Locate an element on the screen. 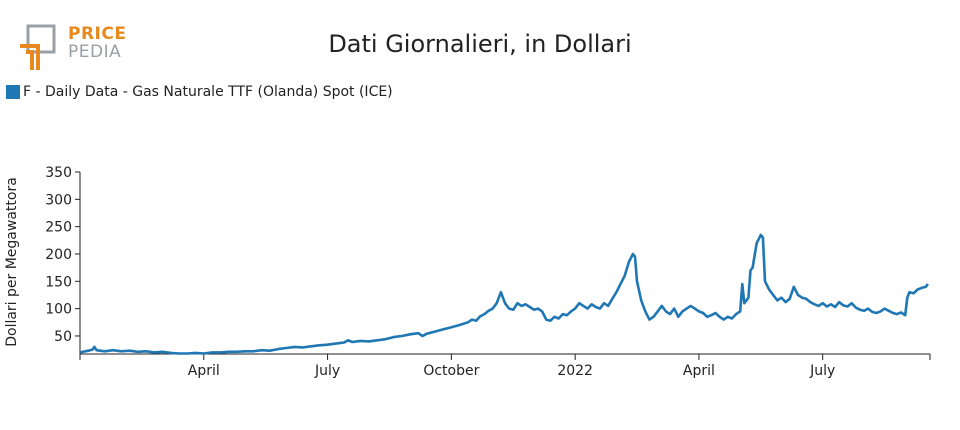 The image size is (960, 430). x-tick-label: 2022 is located at coordinates (575, 371).